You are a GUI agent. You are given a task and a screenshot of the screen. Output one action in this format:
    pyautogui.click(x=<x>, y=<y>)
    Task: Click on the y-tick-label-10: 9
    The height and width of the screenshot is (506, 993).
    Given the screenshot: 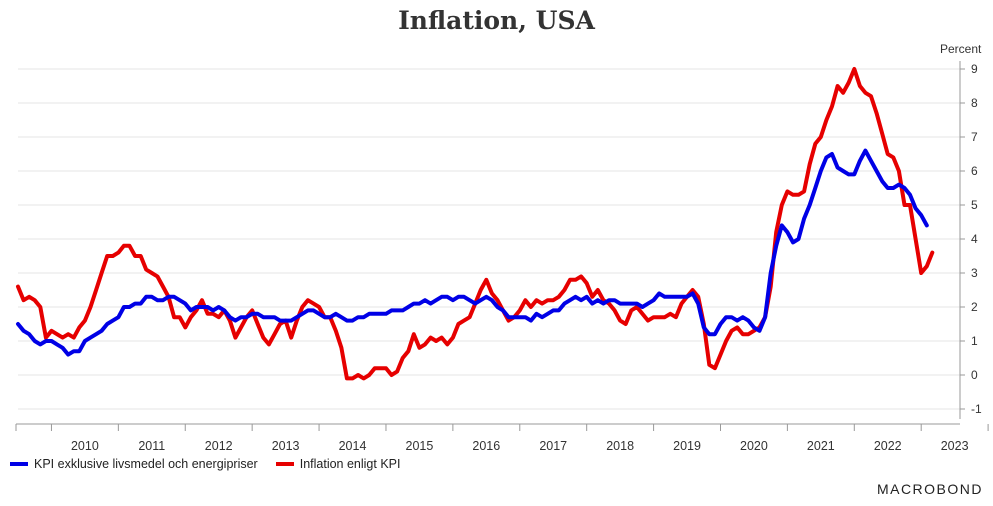 What is the action you would take?
    pyautogui.click(x=974, y=69)
    